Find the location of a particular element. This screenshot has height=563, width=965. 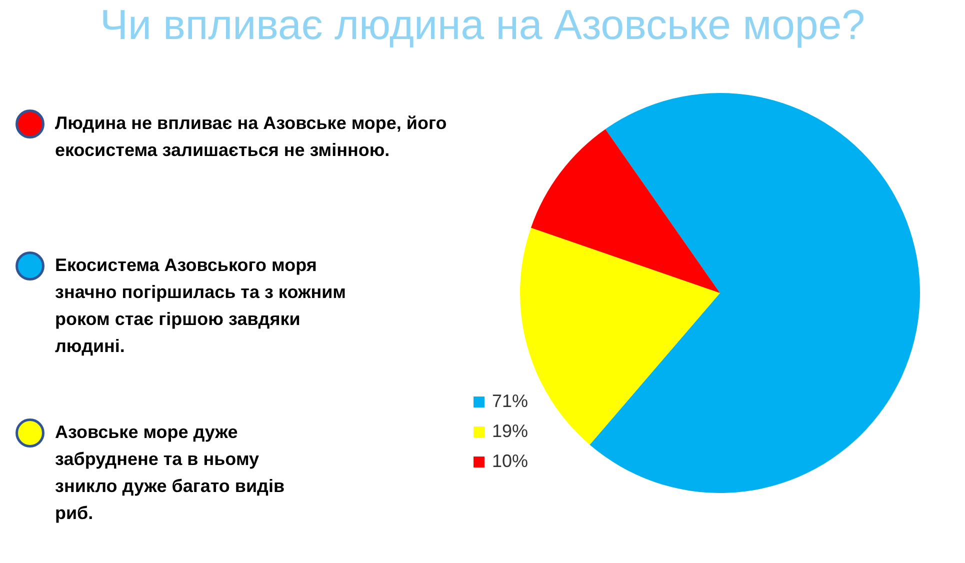

text: Людина не впливає на Азовське море, його екосистема залишається не змінною. is located at coordinates (251, 136).